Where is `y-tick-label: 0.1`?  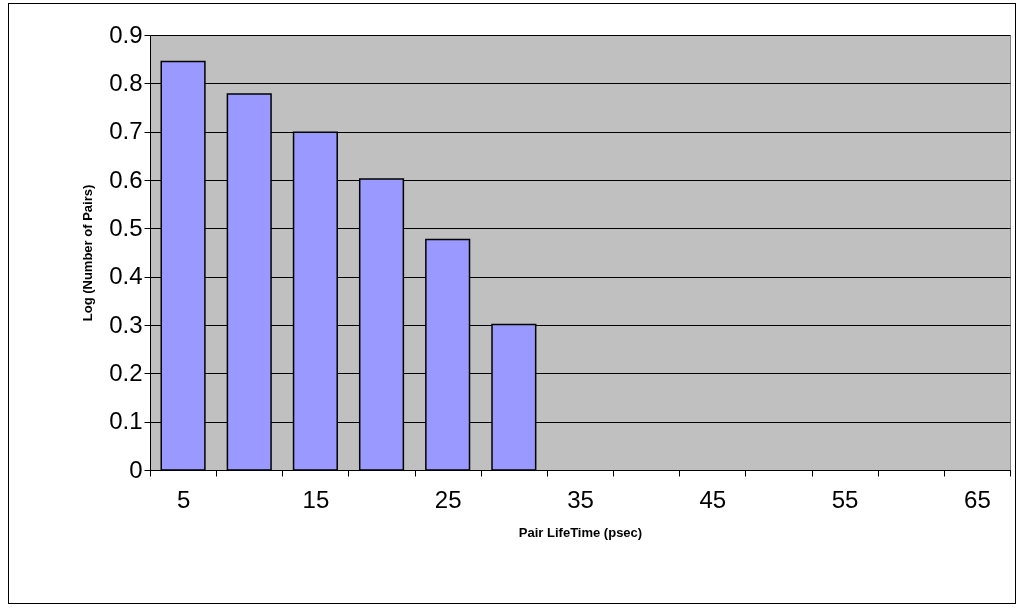
y-tick-label: 0.1 is located at coordinates (126, 421).